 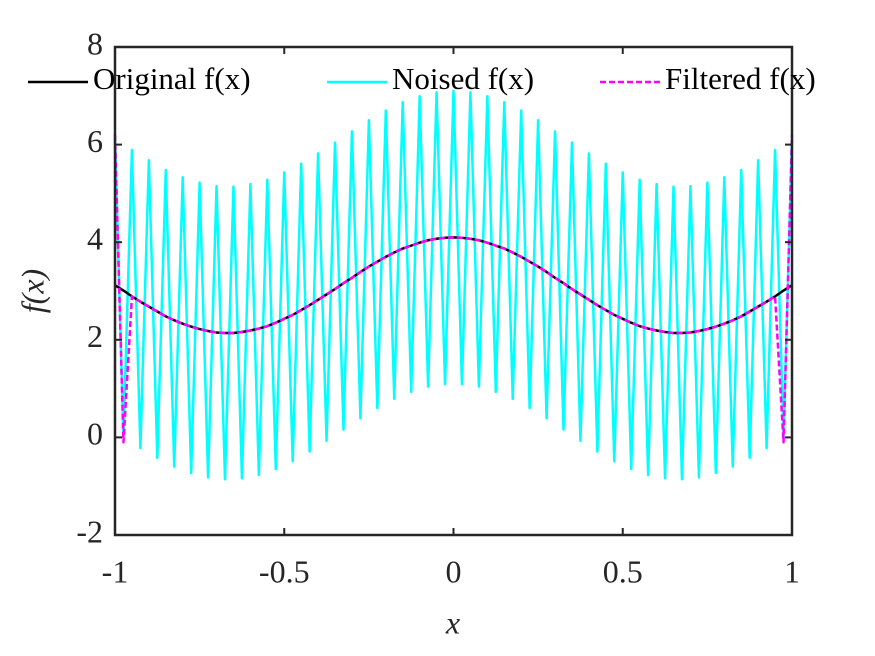 What do you see at coordinates (454, 571) in the screenshot?
I see `x-tick-label: 0` at bounding box center [454, 571].